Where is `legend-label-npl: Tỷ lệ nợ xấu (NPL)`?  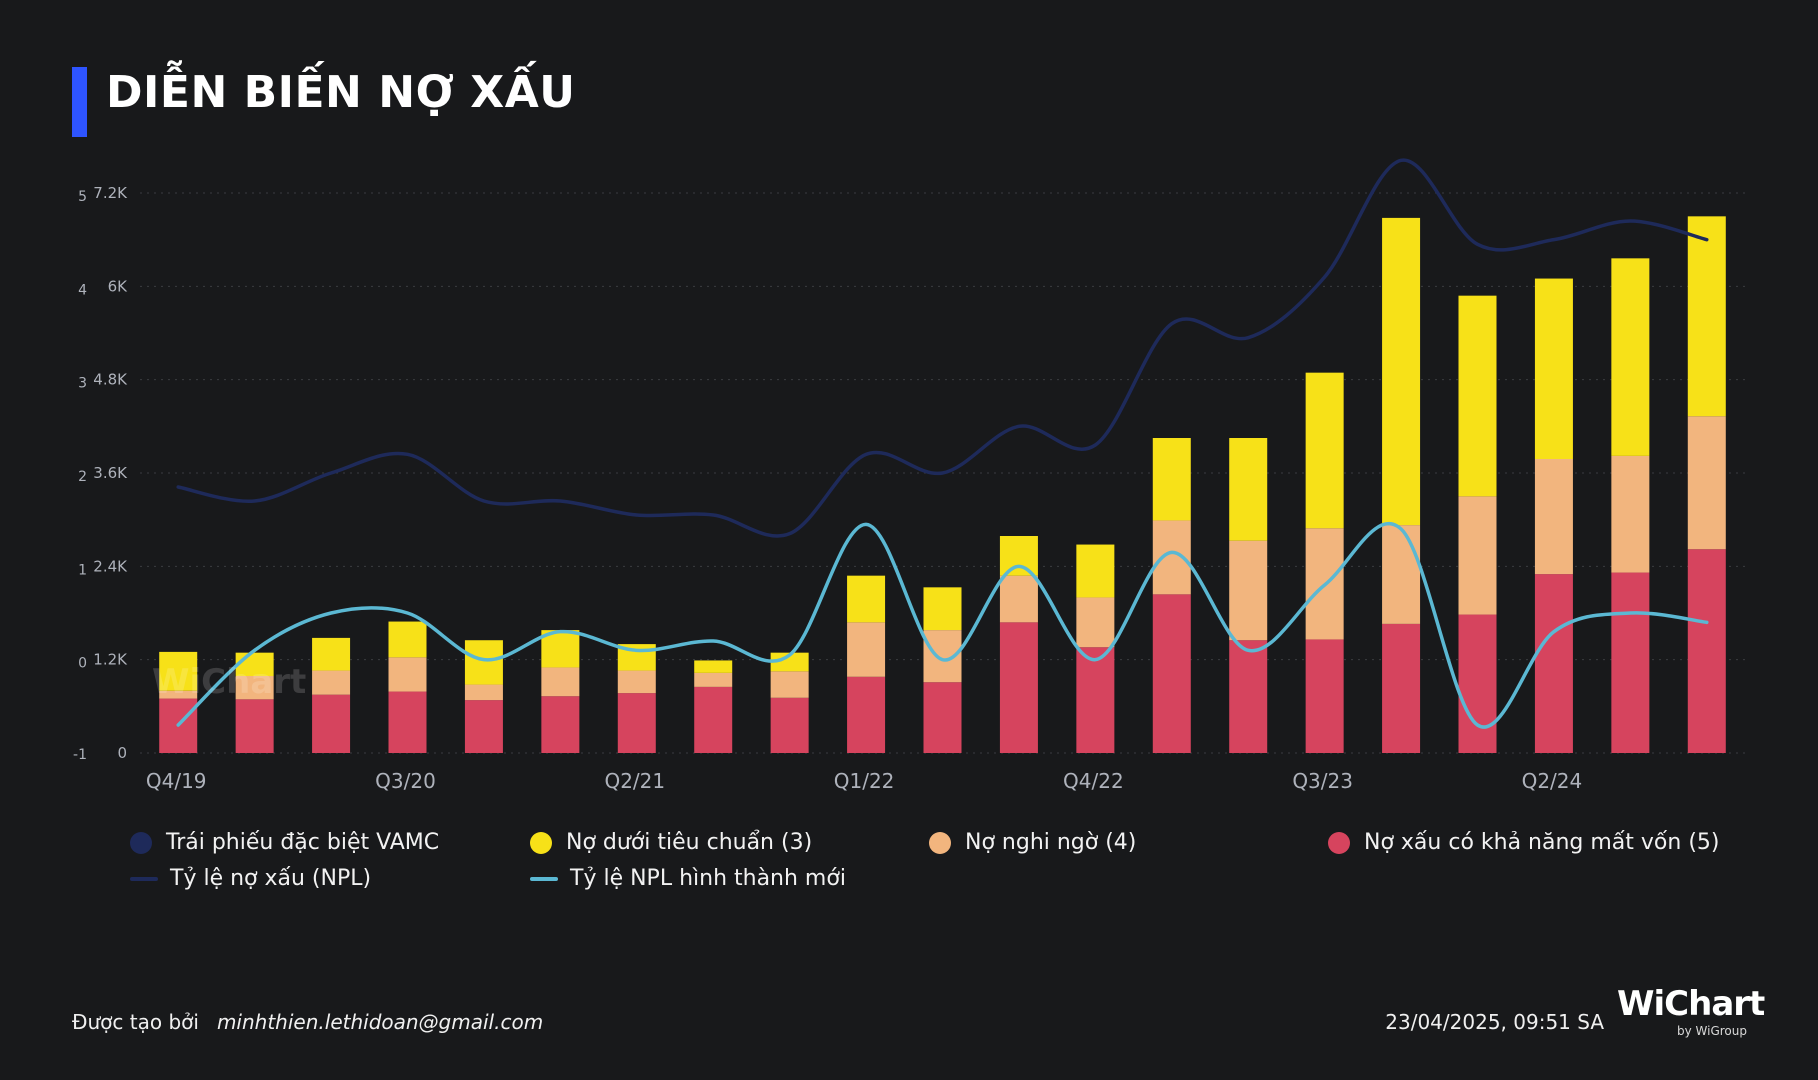 legend-label-npl: Tỷ lệ nợ xấu (NPL) is located at coordinates (271, 878).